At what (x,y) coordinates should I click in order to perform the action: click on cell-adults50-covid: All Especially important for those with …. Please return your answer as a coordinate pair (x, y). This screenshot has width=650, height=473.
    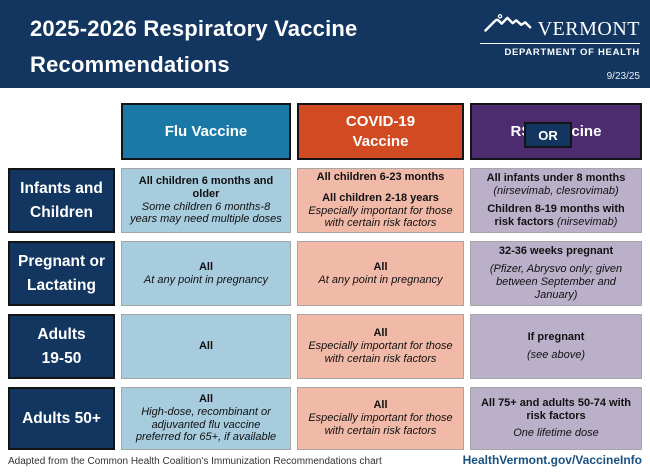
    Looking at the image, I should click on (380, 418).